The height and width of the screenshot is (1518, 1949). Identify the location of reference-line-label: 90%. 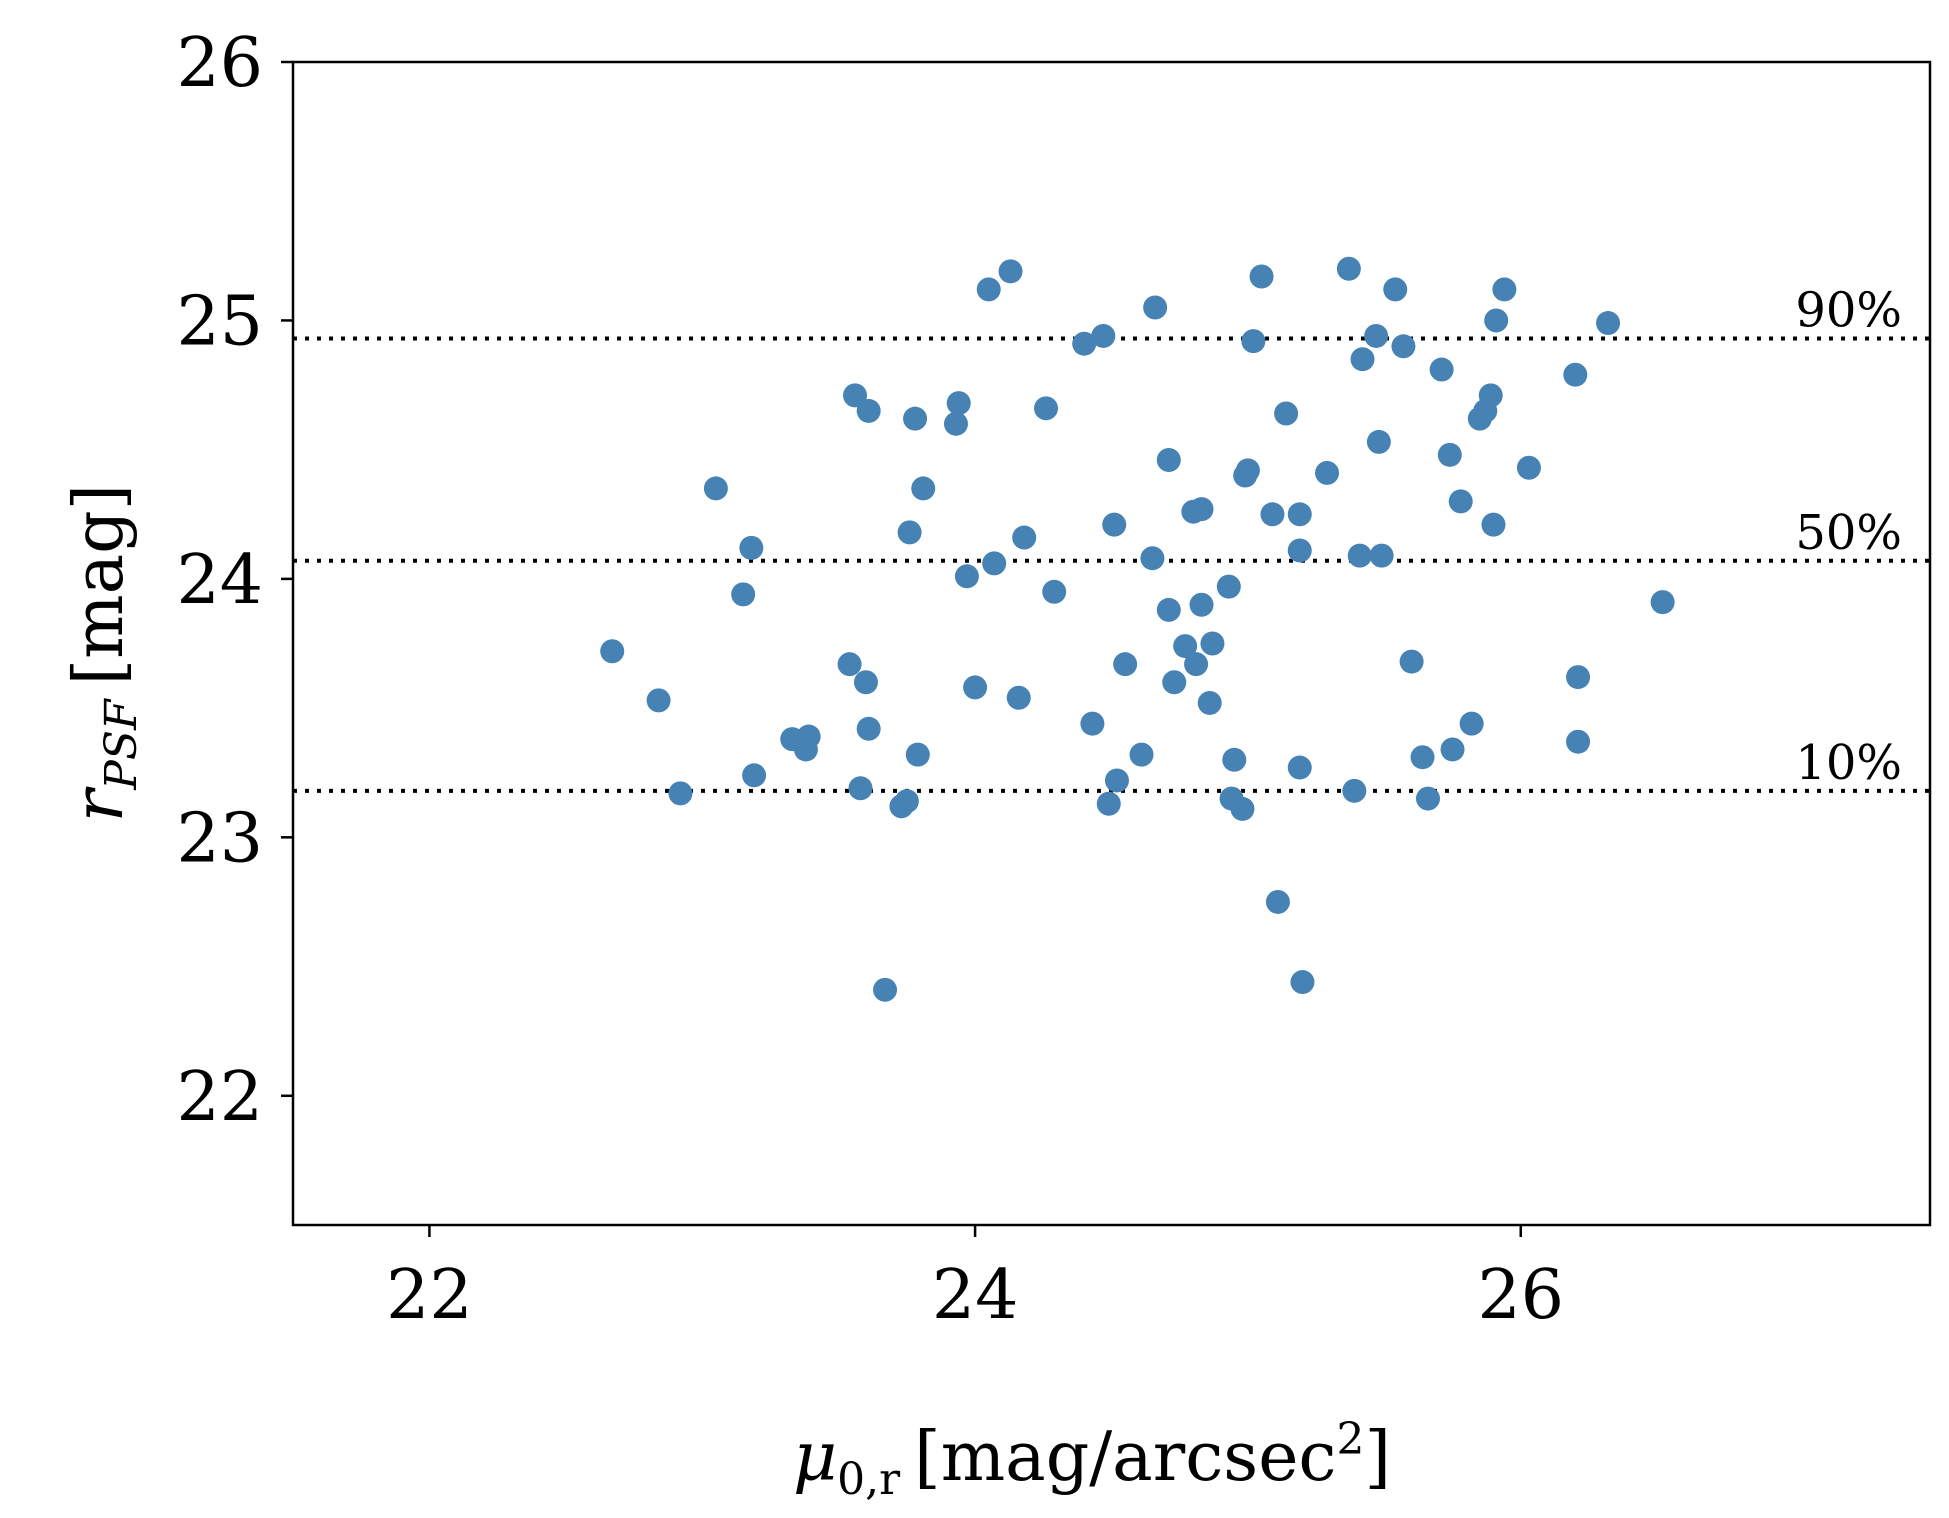
(1848, 311).